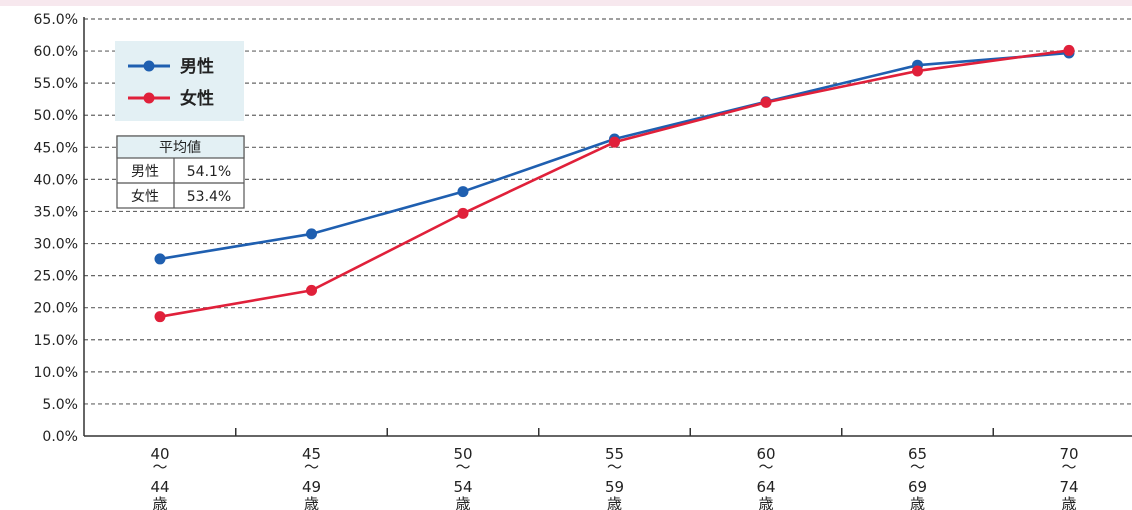  I want to click on x-tick-label: 59, so click(614, 487).